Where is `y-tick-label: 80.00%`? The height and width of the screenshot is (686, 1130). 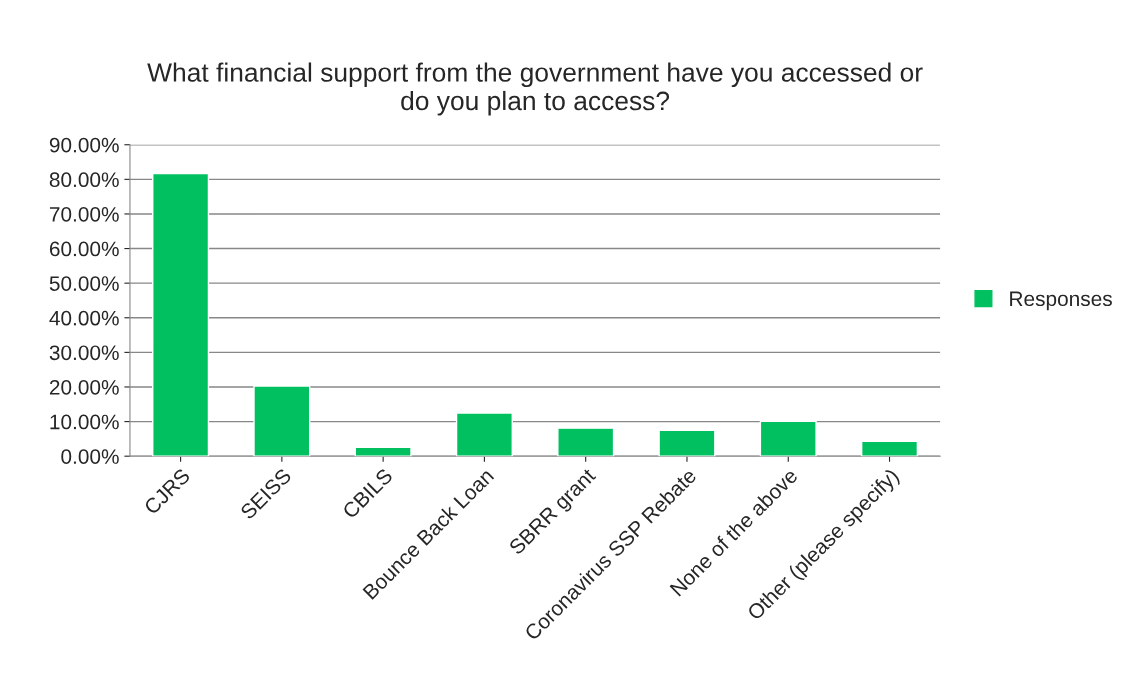
y-tick-label: 80.00% is located at coordinates (84, 180).